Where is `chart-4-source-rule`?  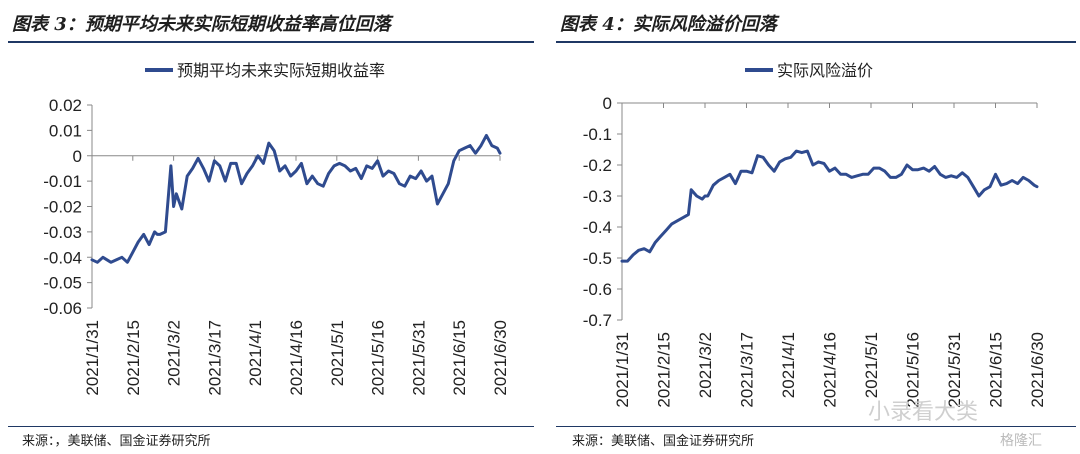 chart-4-source-rule is located at coordinates (816, 426).